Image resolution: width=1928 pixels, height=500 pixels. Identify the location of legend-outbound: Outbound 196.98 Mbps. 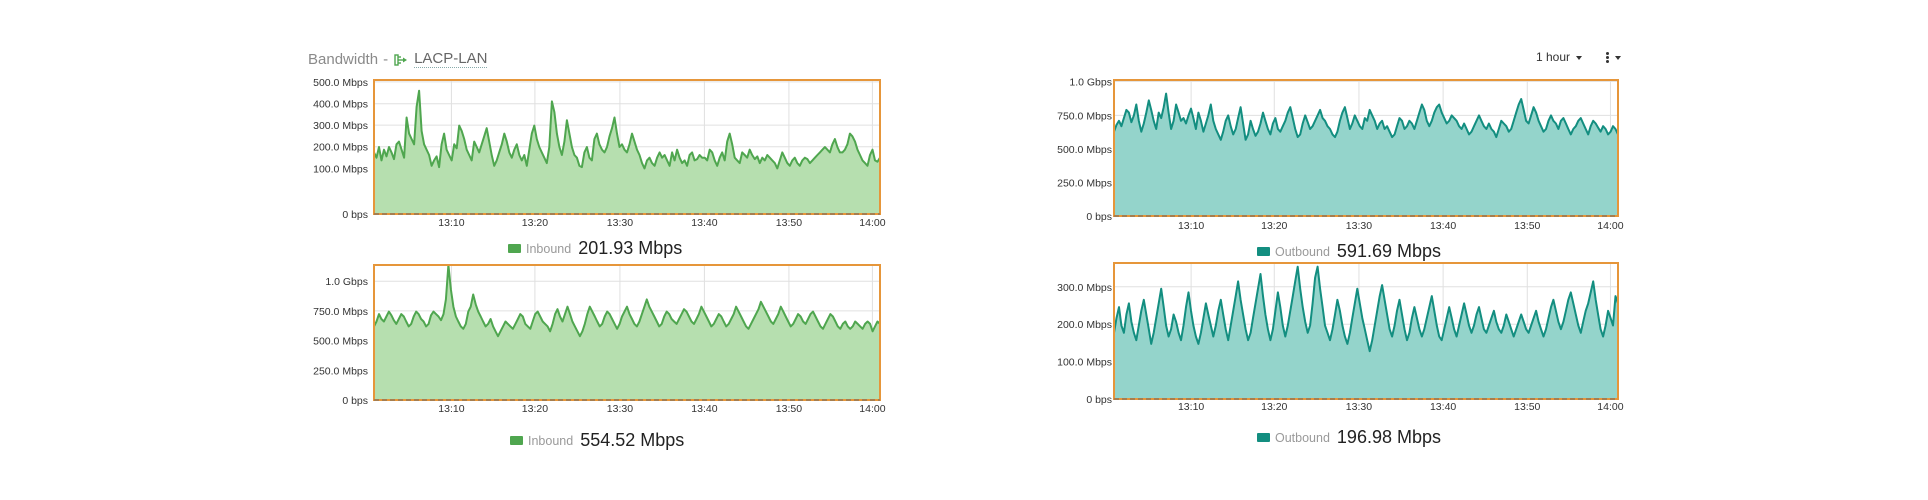
(1349, 437).